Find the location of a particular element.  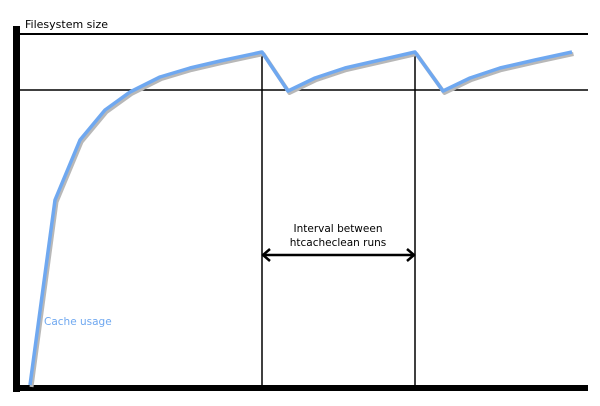

interval-label-line2: htcacheclean runs is located at coordinates (338, 243).